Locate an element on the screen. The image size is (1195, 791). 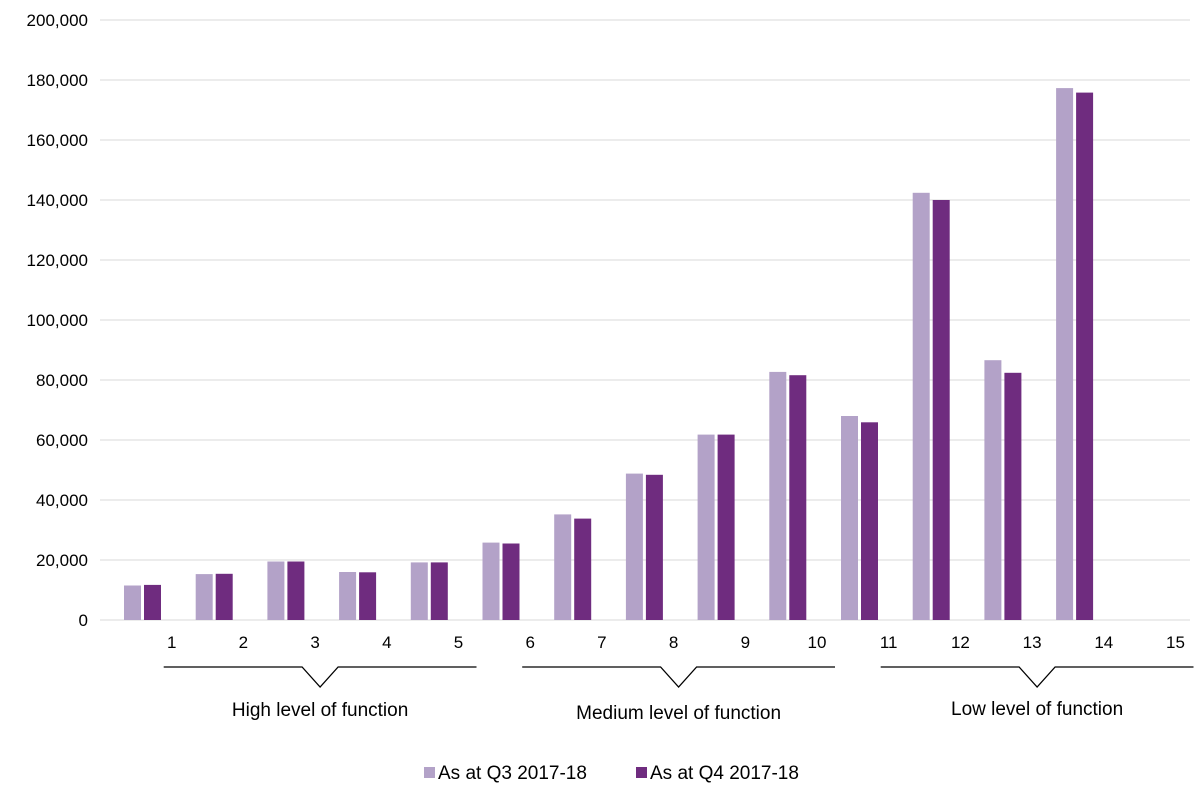
x-tick-label: 10 is located at coordinates (817, 642).